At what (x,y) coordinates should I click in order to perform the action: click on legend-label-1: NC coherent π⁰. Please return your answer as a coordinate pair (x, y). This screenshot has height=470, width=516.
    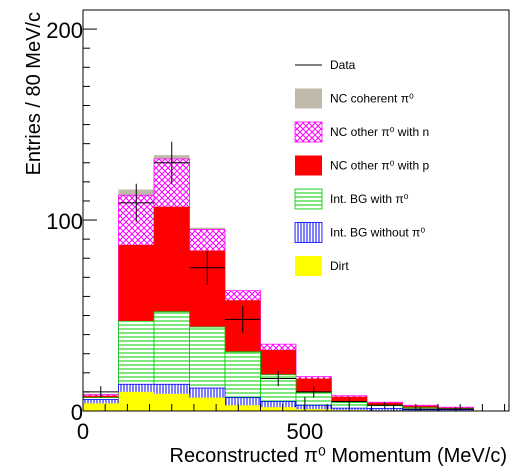
    Looking at the image, I should click on (372, 99).